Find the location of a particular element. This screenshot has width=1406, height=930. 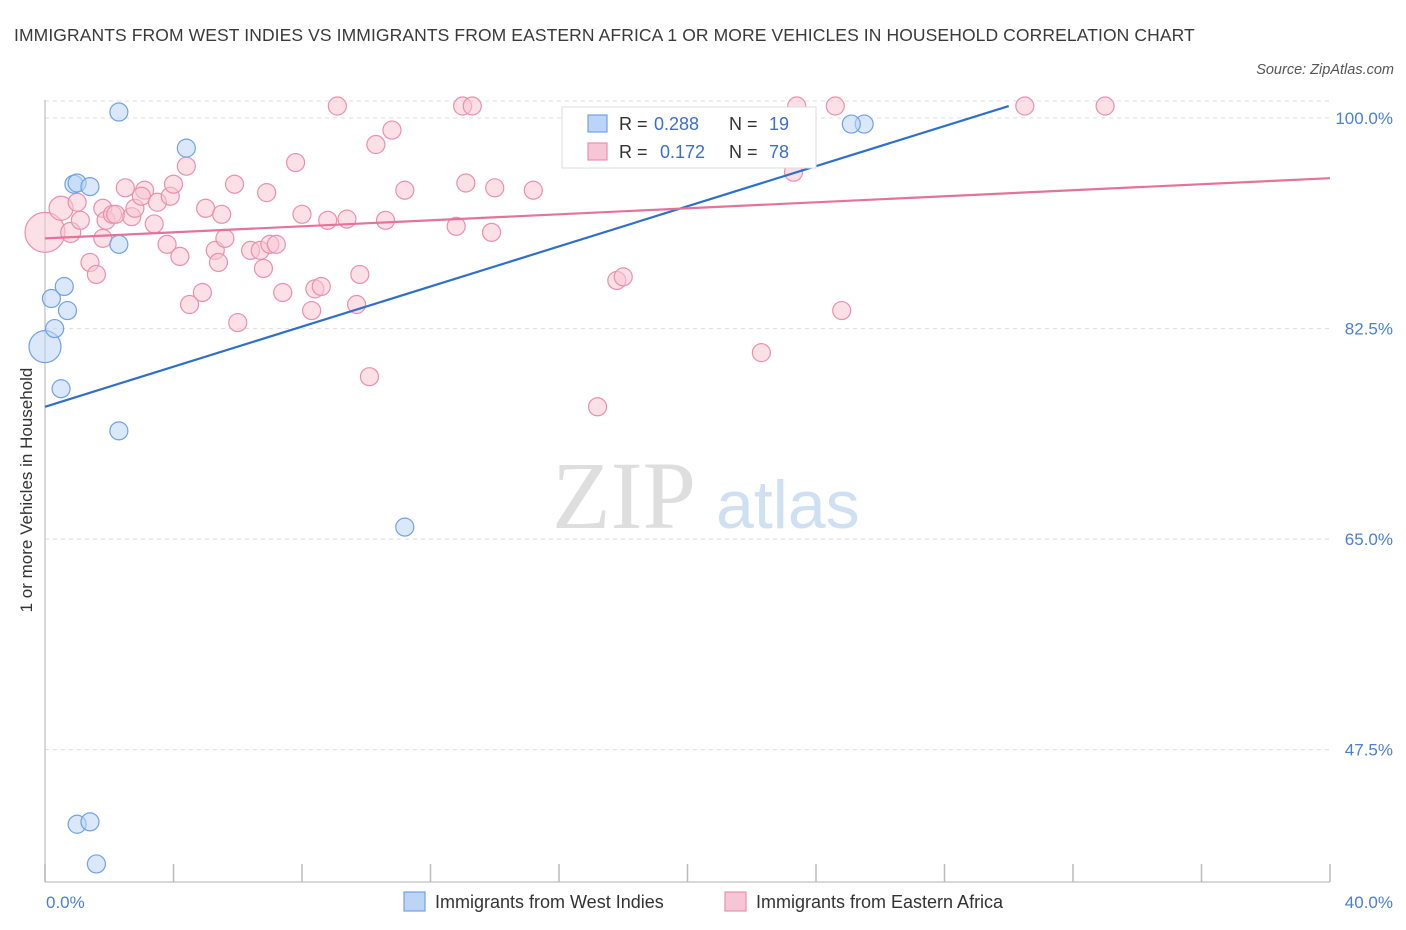

y-tick-label-2: 82.5% is located at coordinates (1369, 329).